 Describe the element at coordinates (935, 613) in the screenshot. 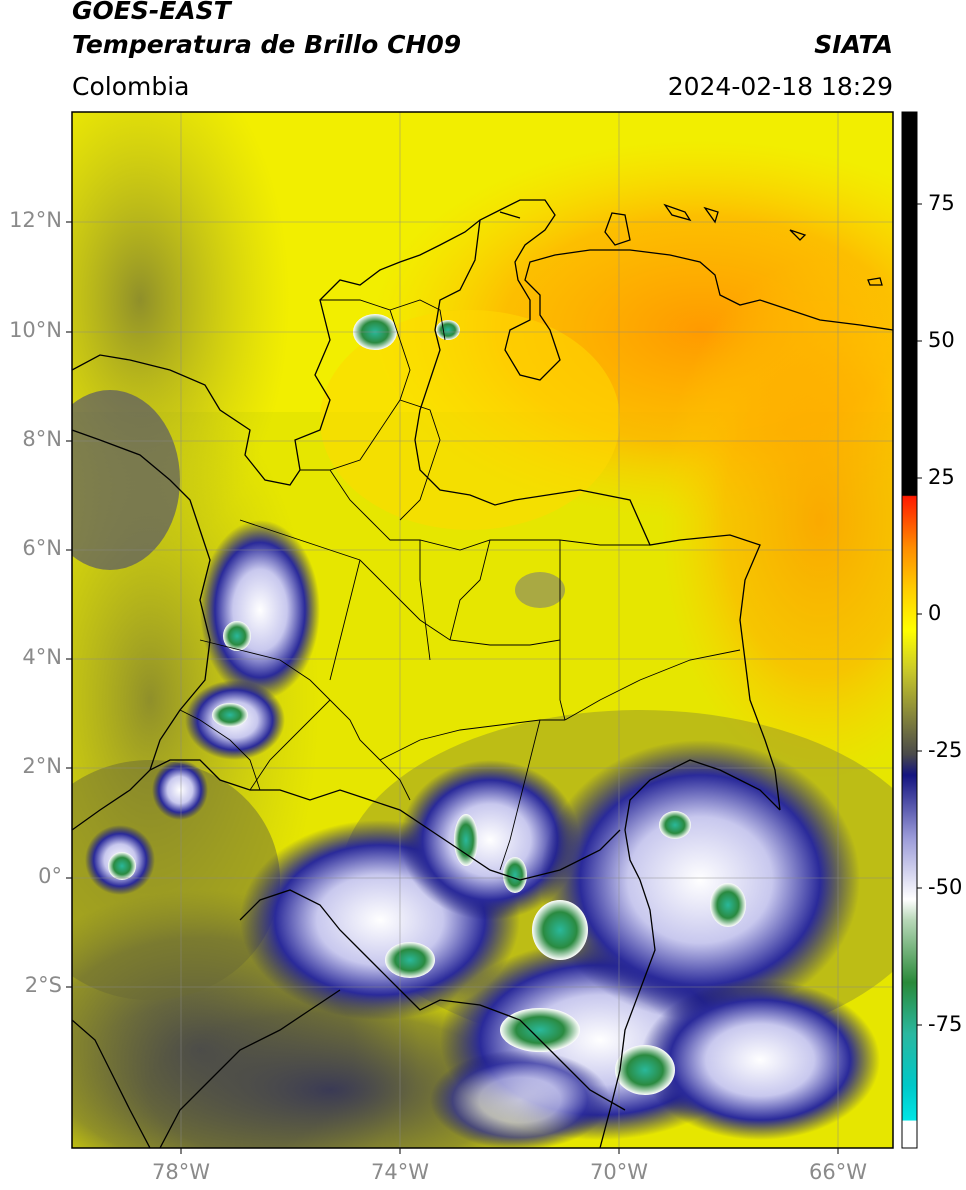

I see `colorbar-label-0: 0` at that location.